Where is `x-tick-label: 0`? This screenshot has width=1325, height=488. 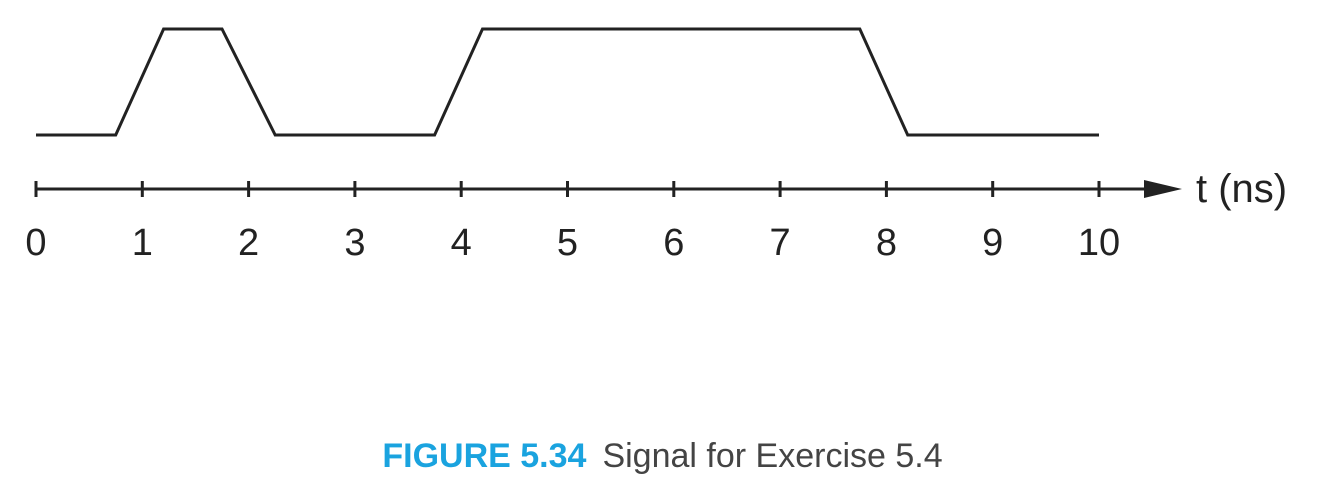 x-tick-label: 0 is located at coordinates (35, 243).